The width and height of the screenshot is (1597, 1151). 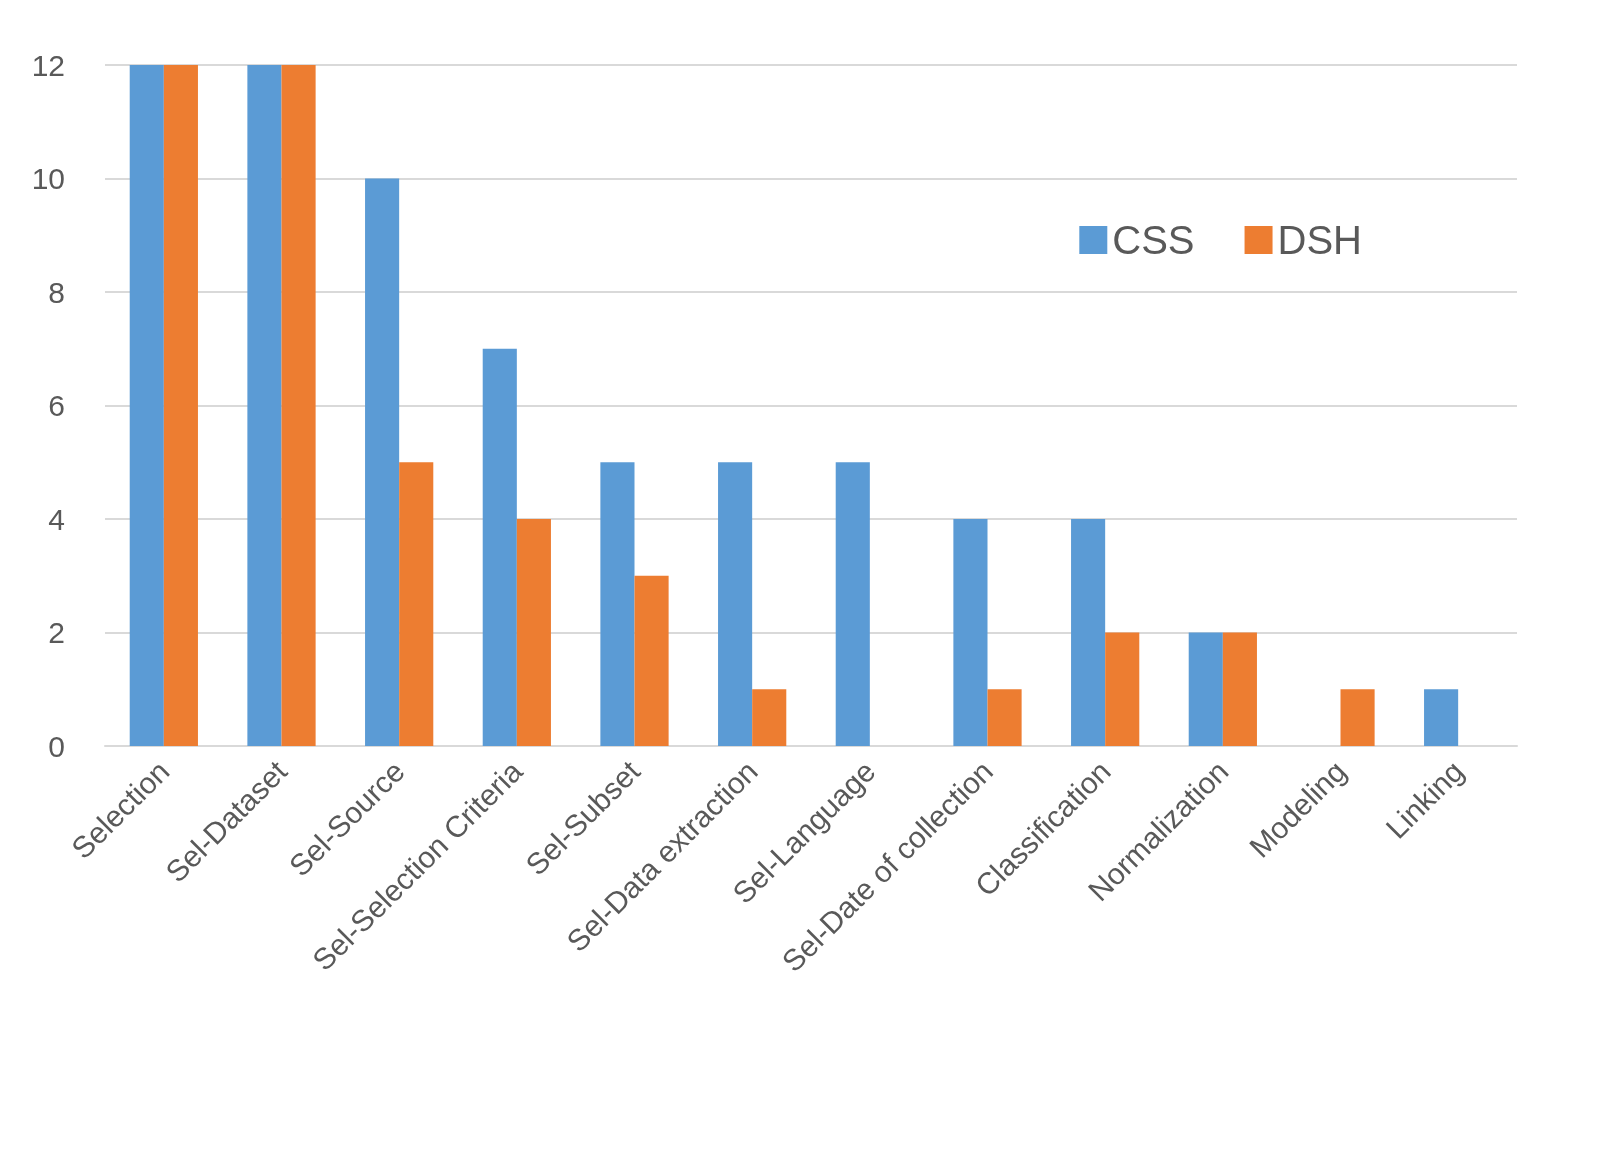 I want to click on y-tick-label: 8, so click(x=56, y=292).